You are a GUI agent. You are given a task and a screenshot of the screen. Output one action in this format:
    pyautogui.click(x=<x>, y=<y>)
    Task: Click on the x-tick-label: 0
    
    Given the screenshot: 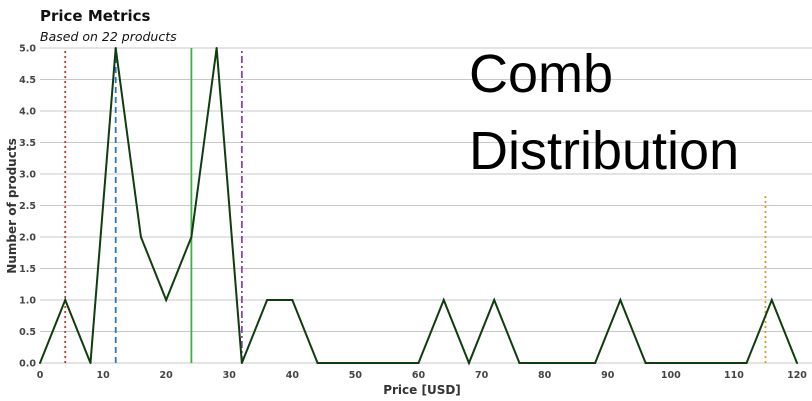 What is the action you would take?
    pyautogui.click(x=40, y=375)
    